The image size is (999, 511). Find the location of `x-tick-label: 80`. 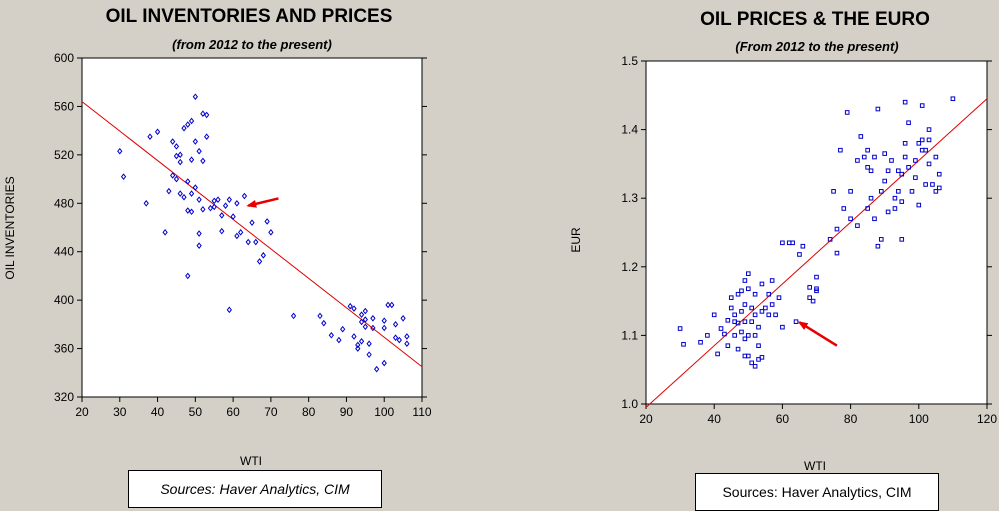

x-tick-label: 80 is located at coordinates (851, 419).